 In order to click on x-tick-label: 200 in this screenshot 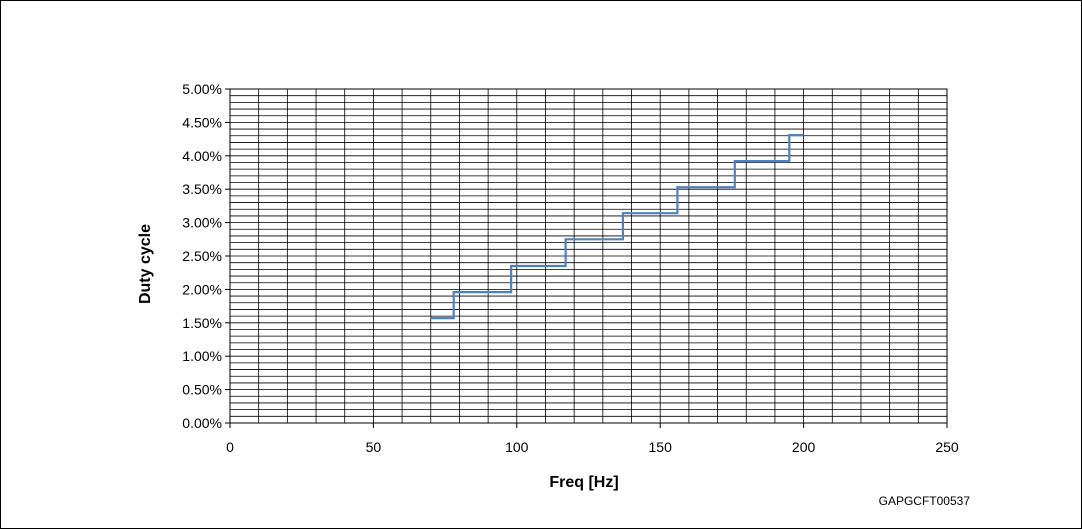, I will do `click(804, 447)`.